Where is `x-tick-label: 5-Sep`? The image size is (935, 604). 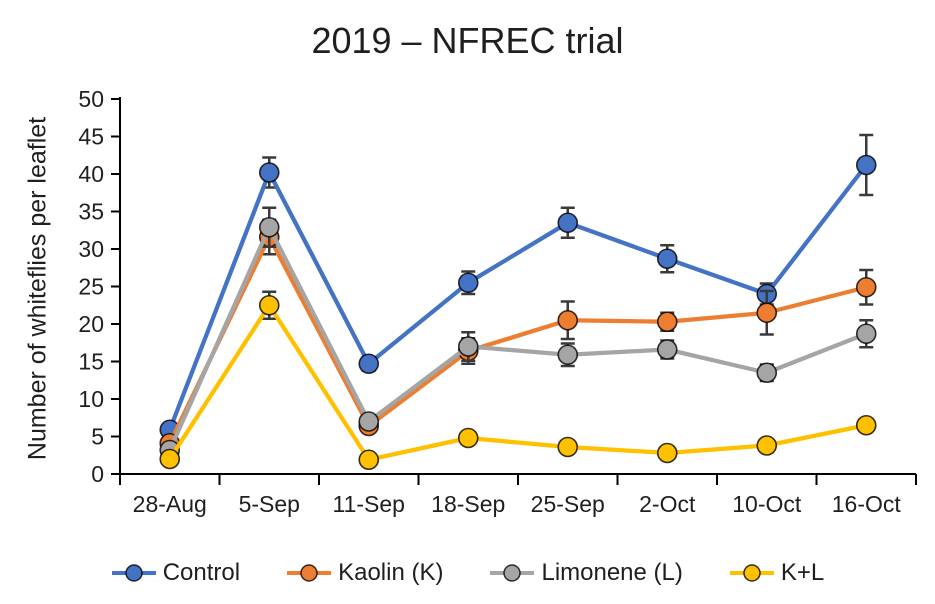
x-tick-label: 5-Sep is located at coordinates (269, 504).